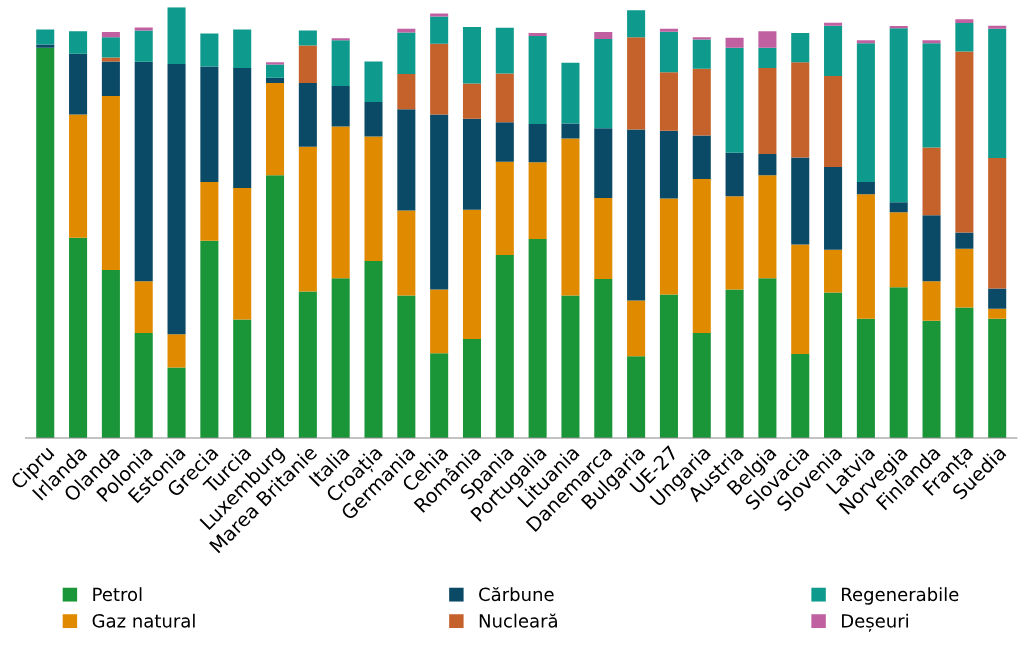  Describe the element at coordinates (143, 620) in the screenshot. I see `legend-label: Gaz natural` at that location.